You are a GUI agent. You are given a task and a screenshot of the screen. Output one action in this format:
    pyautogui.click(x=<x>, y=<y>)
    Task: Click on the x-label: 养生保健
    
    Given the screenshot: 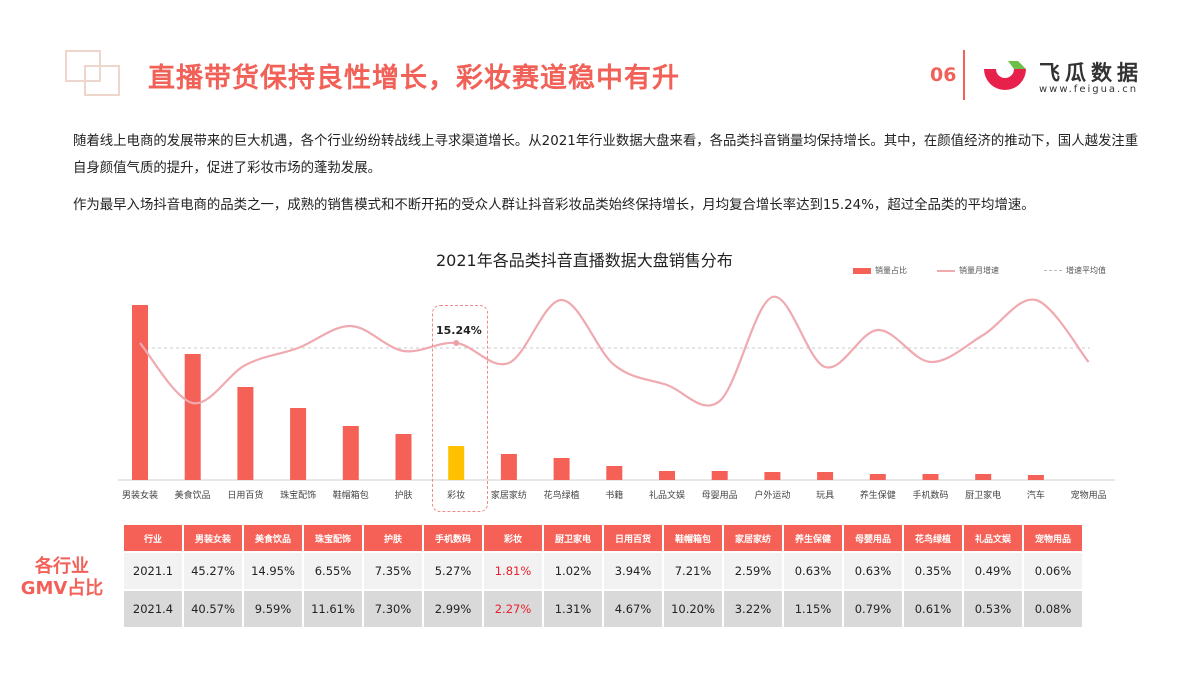 What is the action you would take?
    pyautogui.click(x=877, y=496)
    